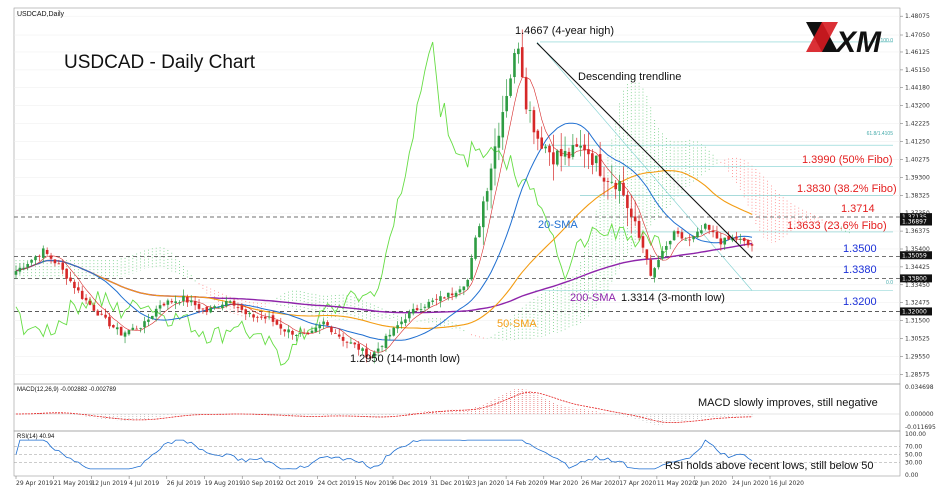 This screenshot has width=951, height=500. What do you see at coordinates (750, 483) in the screenshot?
I see `x-tick-label: 24 Jun 2020` at bounding box center [750, 483].